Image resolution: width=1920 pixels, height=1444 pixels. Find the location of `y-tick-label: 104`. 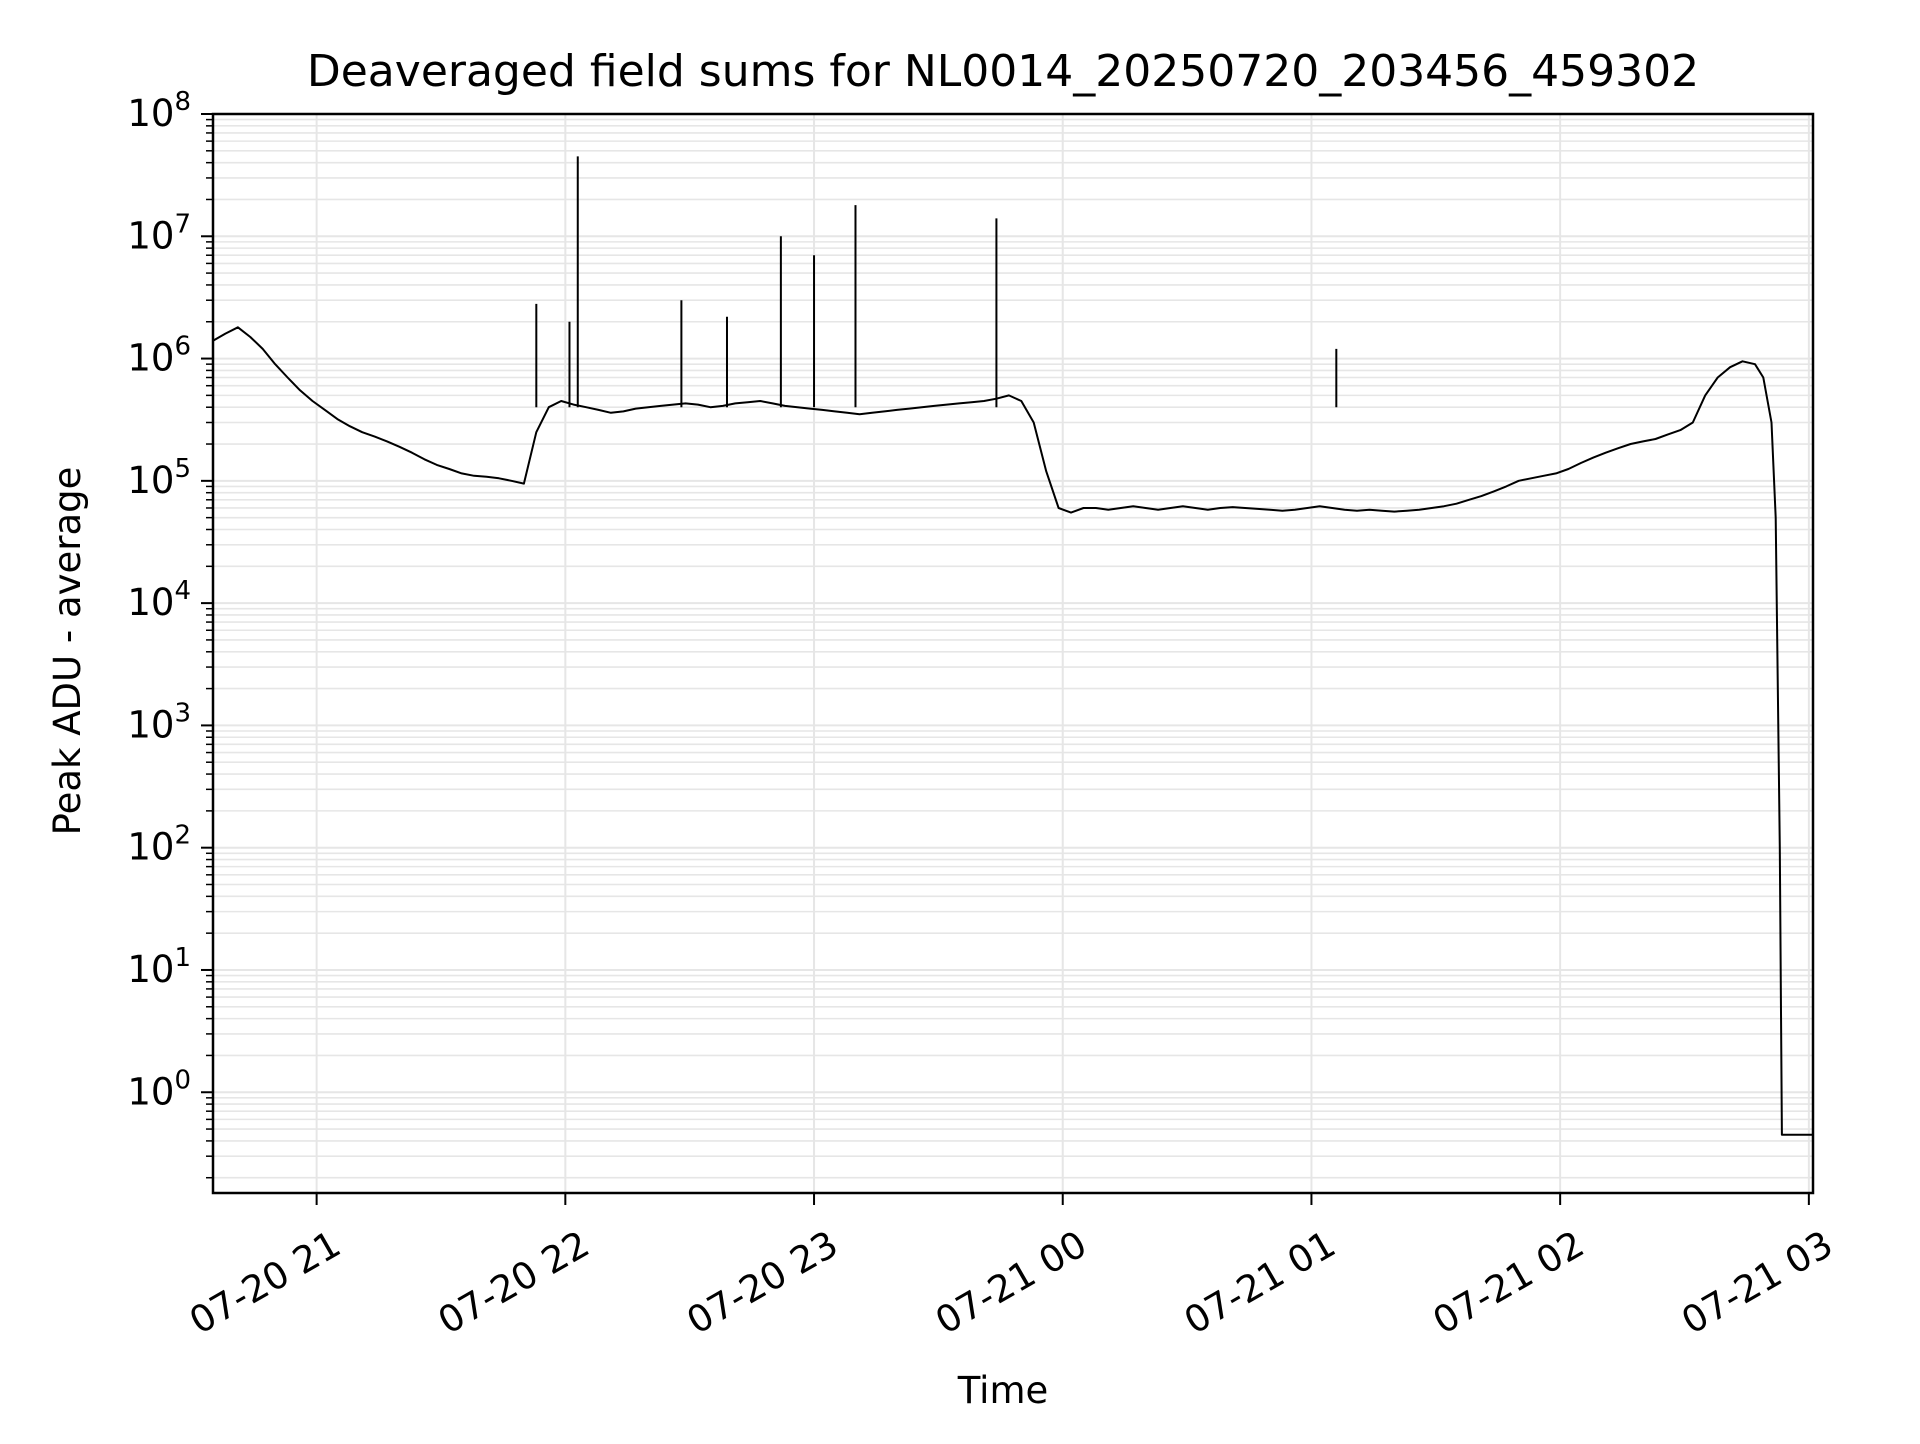

y-tick-label: 104 is located at coordinates (159, 600).